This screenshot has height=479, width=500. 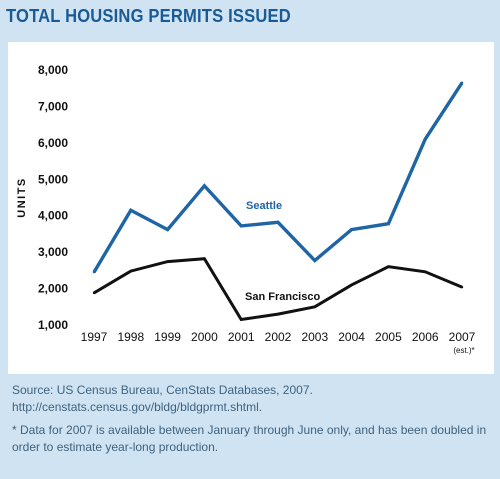 I want to click on y-tick-label: 3,000, so click(x=53, y=252).